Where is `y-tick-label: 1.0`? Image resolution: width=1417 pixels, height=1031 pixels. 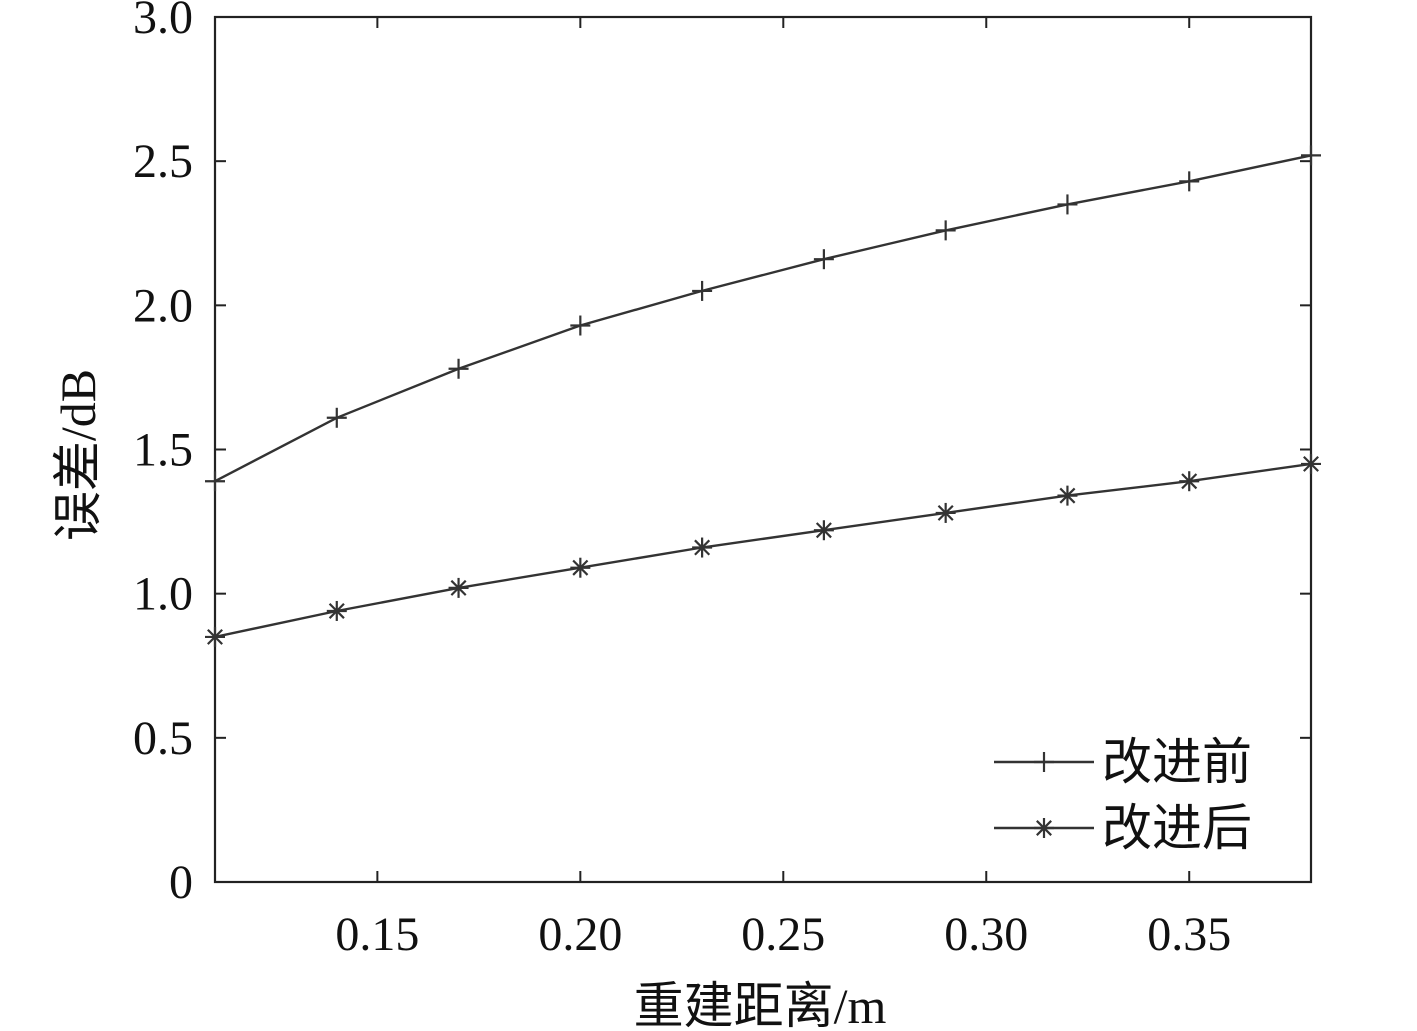
y-tick-label: 1.0 is located at coordinates (163, 594).